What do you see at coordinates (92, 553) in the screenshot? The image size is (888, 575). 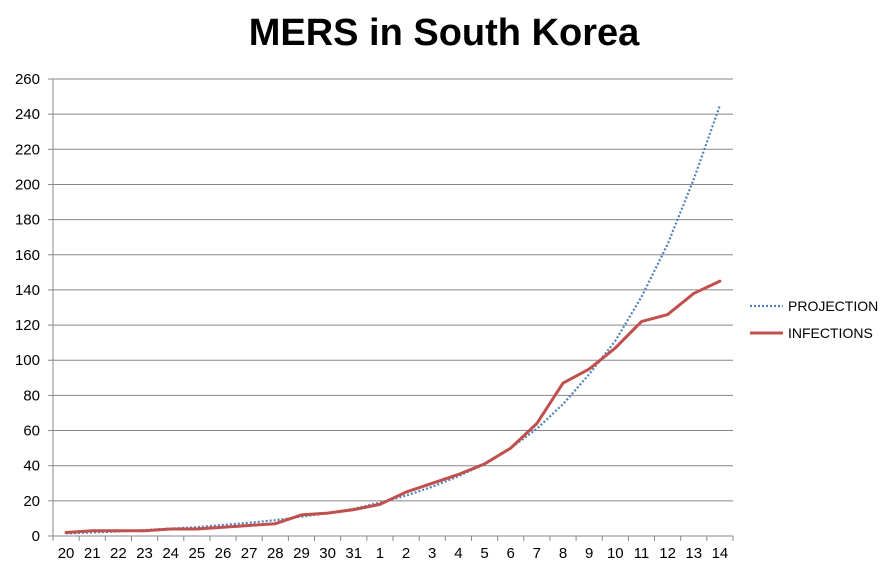 I see `x-tick-label: 21` at bounding box center [92, 553].